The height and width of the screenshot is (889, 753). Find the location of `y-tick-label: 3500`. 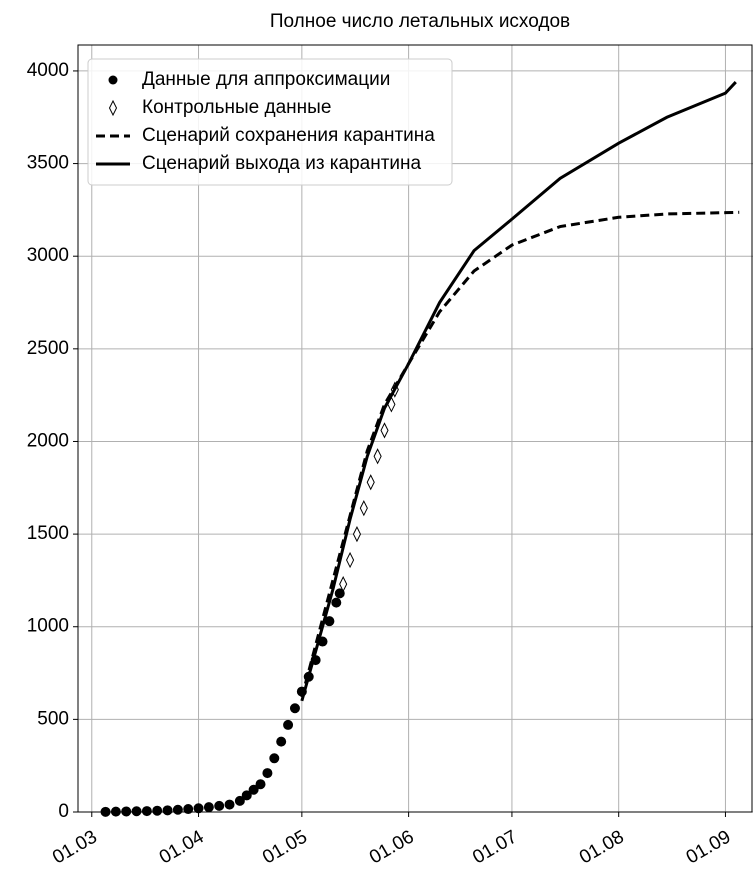

y-tick-label: 3500 is located at coordinates (48, 163).